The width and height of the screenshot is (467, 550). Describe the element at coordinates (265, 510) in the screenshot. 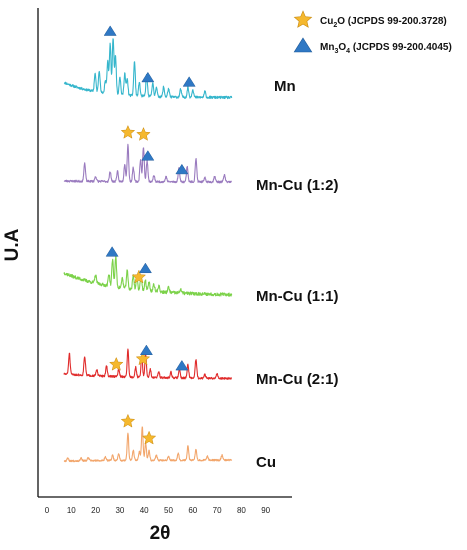

I see `x-tick-label-90: 90` at that location.